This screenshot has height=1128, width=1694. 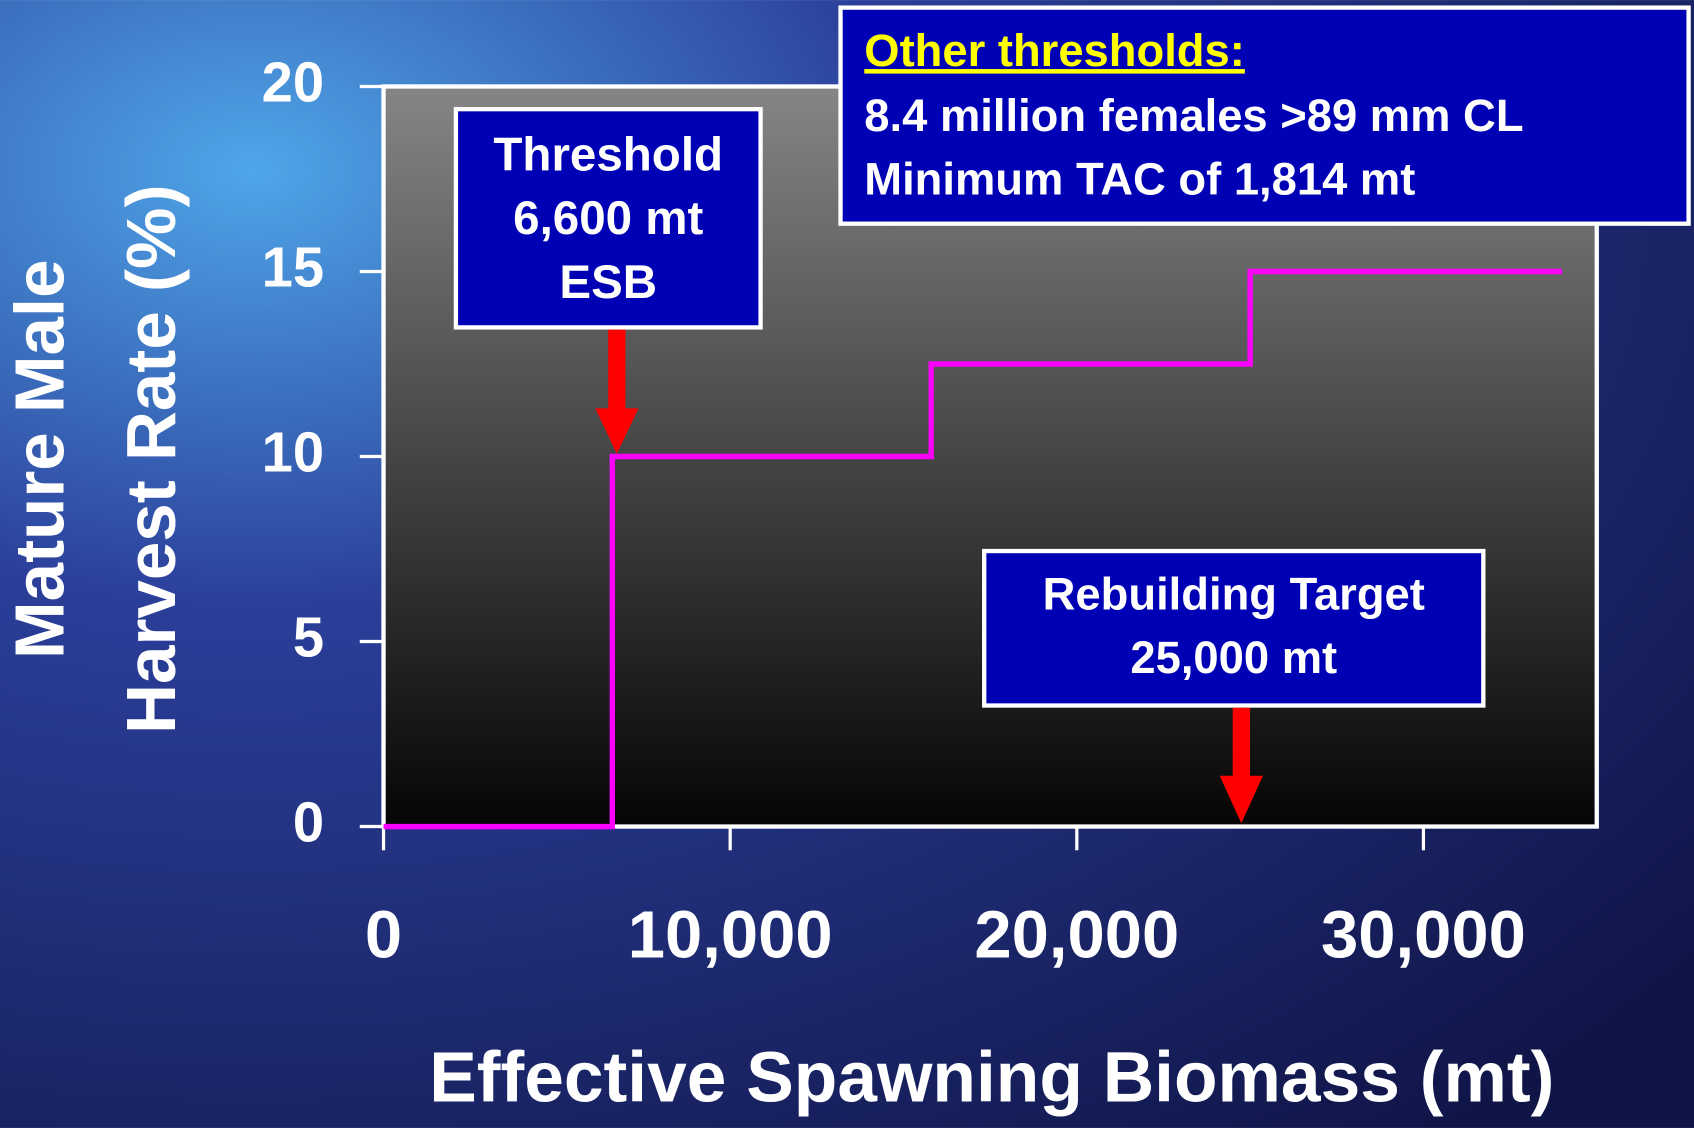 What do you see at coordinates (293, 266) in the screenshot?
I see `y-tick-label: 15` at bounding box center [293, 266].